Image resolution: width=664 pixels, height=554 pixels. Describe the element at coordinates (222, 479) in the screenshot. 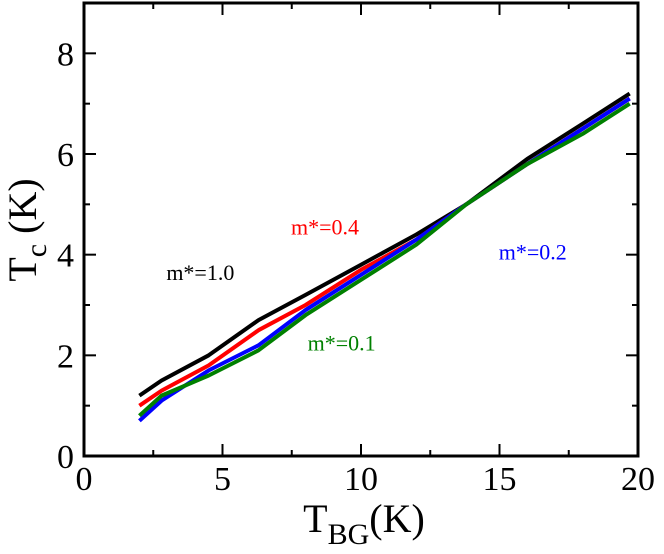

I see `x-tick-label: 5` at that location.